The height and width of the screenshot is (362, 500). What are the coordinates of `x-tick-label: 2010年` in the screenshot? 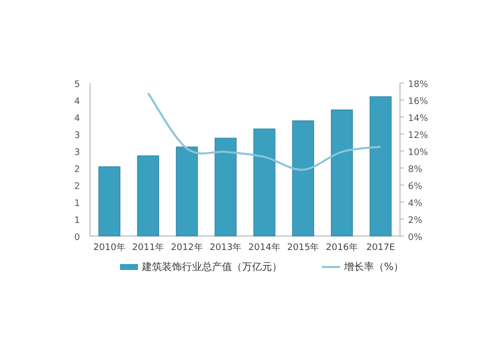 It's located at (109, 247).